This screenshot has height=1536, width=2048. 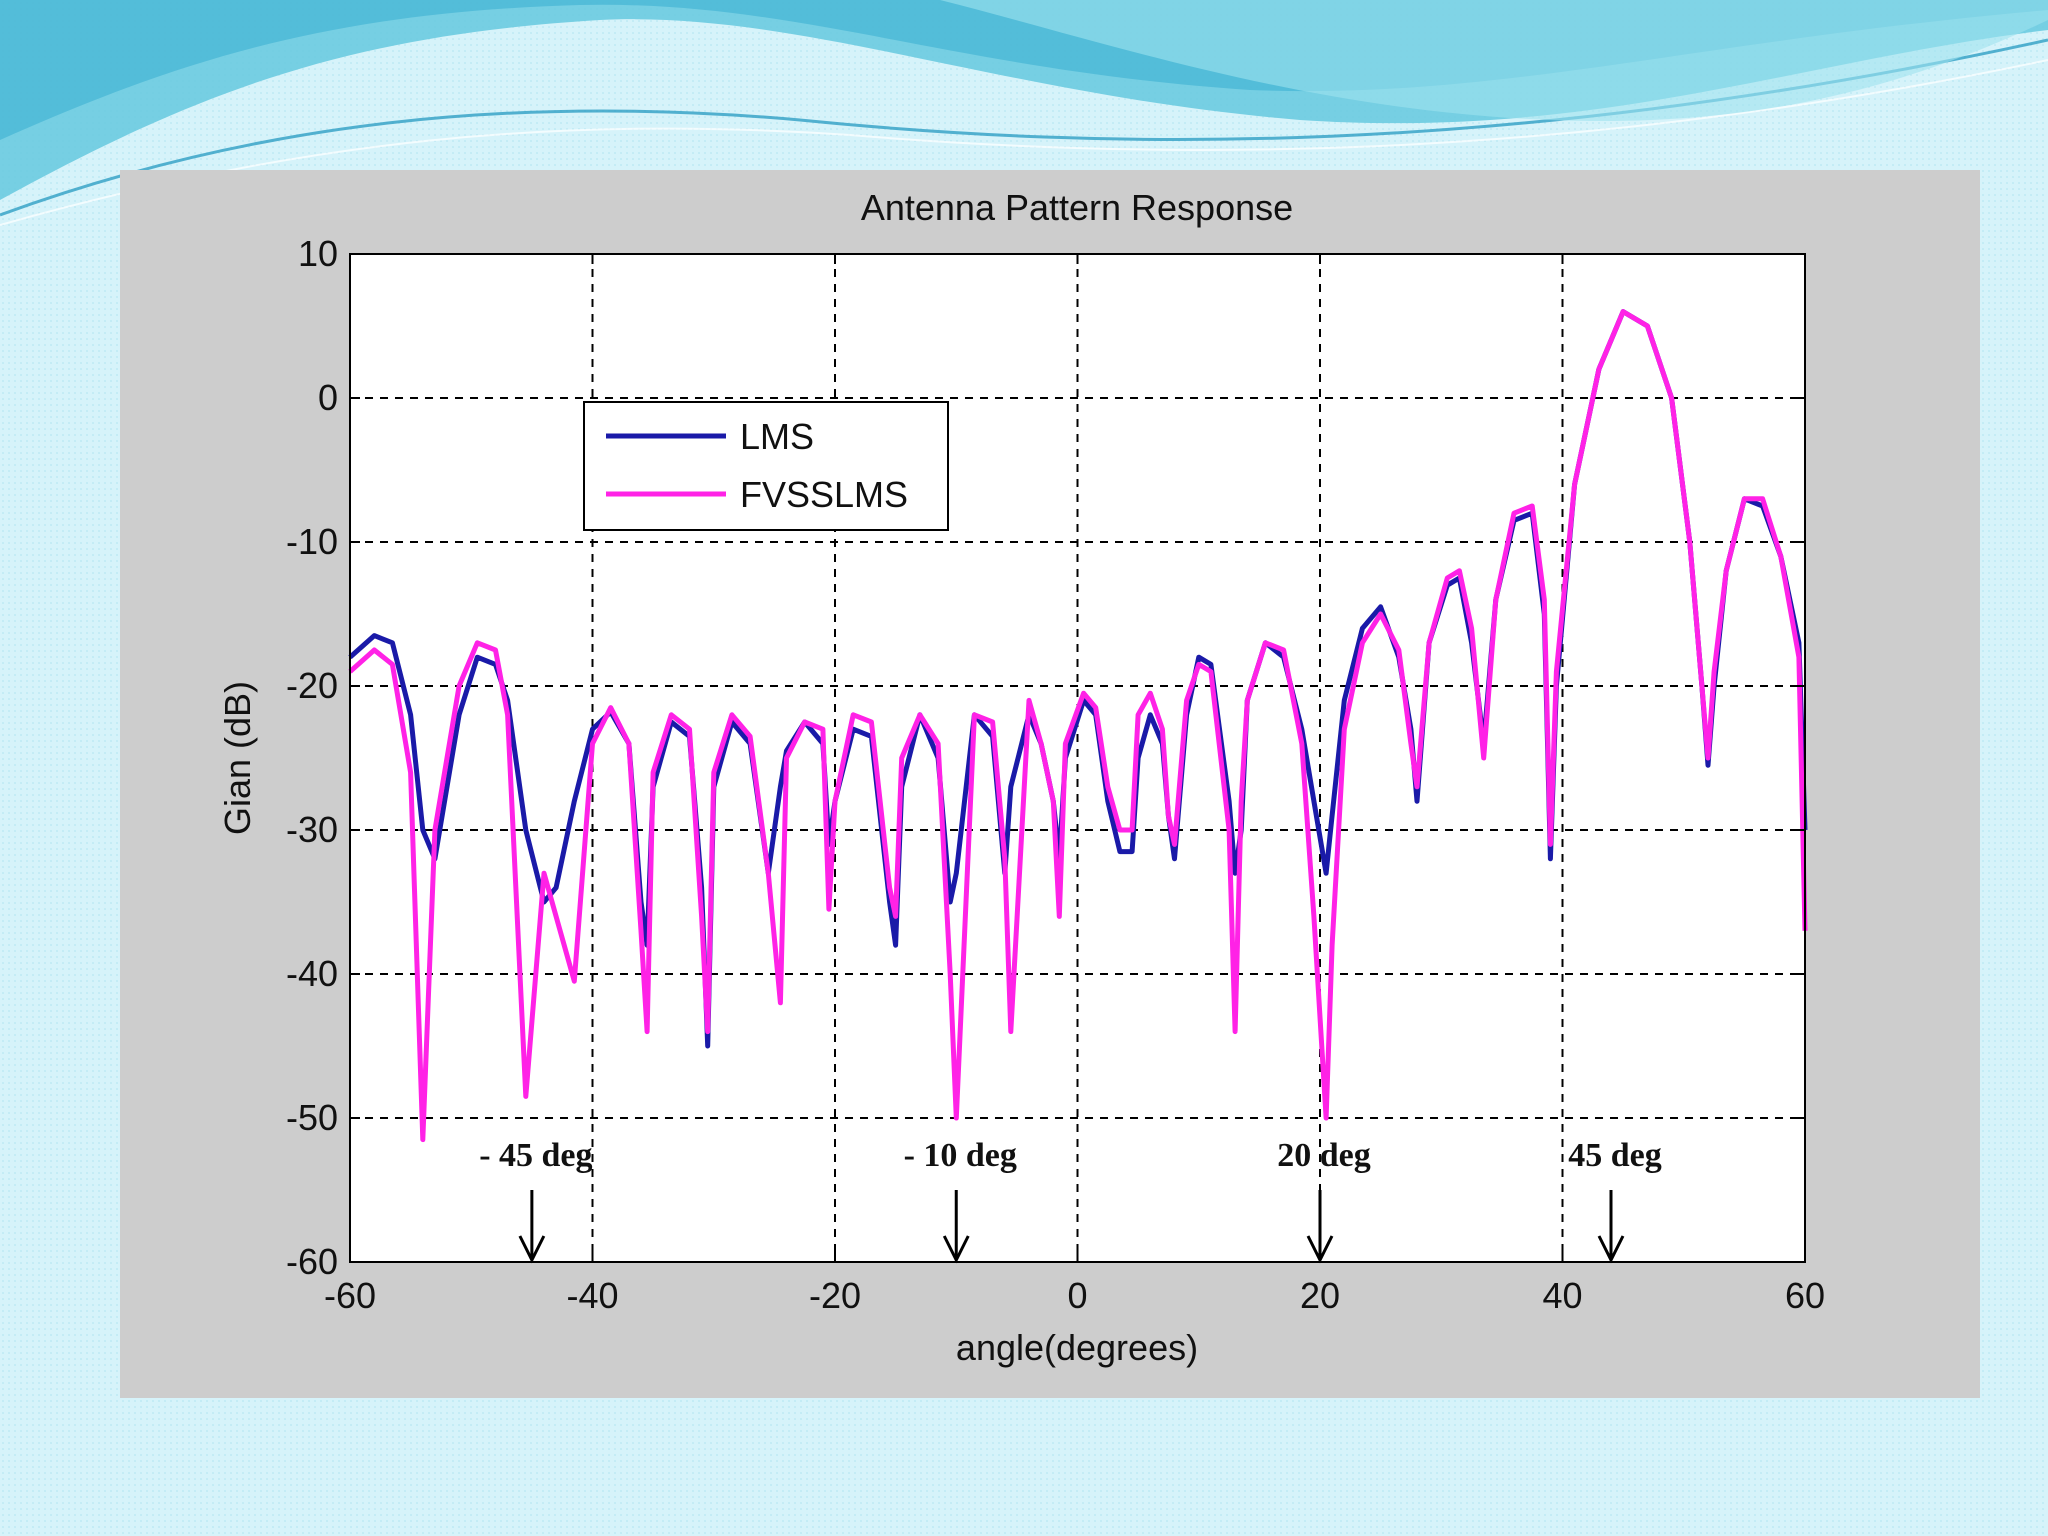 I want to click on x-tick-label: -40, so click(x=592, y=1295).